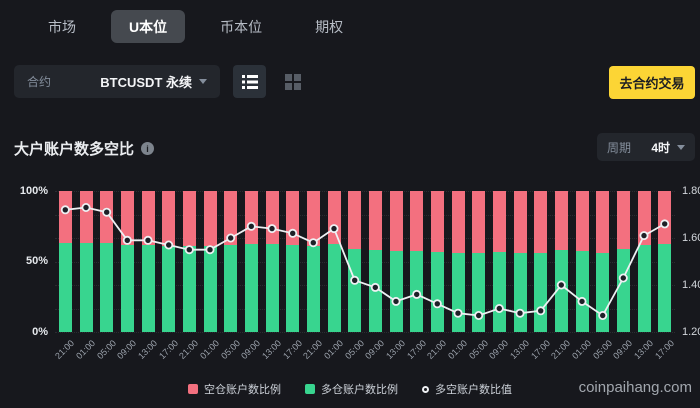 Image resolution: width=700 pixels, height=408 pixels. I want to click on watermark: coinpaihang.com, so click(635, 387).